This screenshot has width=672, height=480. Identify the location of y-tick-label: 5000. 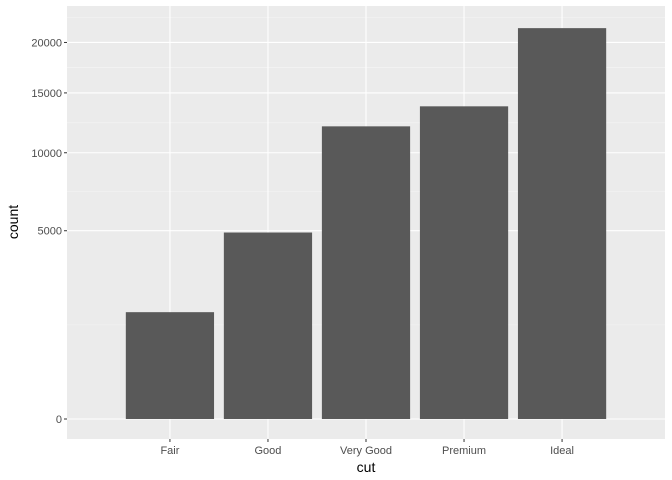
(50, 232).